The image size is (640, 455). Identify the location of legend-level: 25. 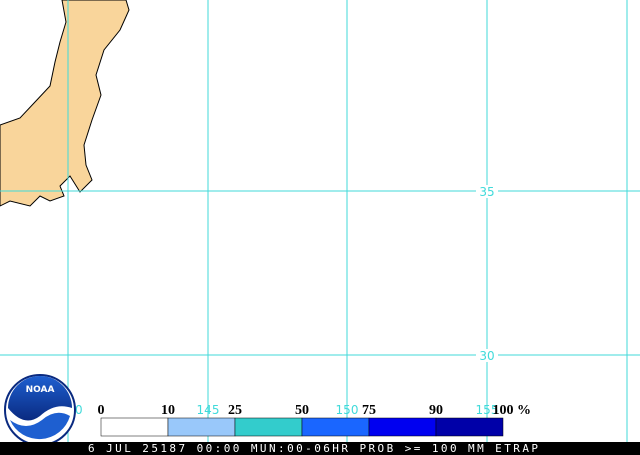
(235, 410).